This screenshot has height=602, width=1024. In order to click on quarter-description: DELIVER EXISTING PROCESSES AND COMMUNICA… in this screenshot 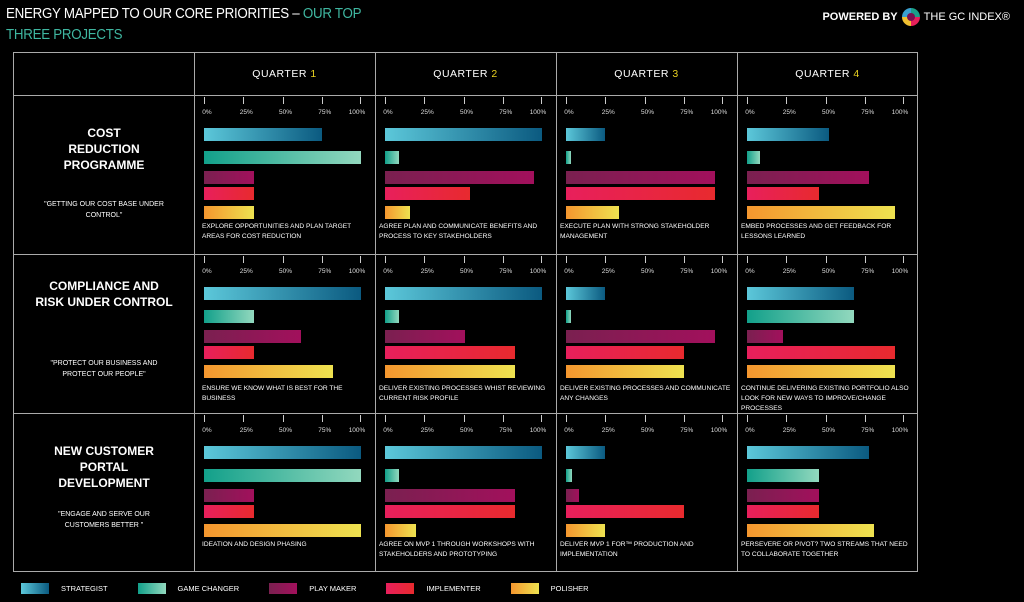, I will do `click(645, 393)`.